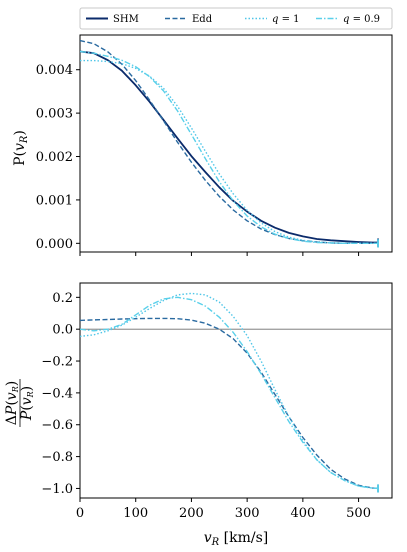 The height and width of the screenshot is (552, 407). I want to click on y-tick-label: 0.002, so click(54, 157).